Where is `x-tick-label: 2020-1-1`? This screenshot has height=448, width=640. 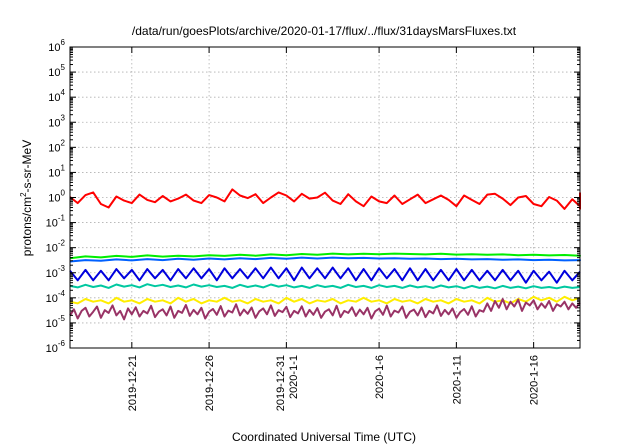
x-tick-label: 2020-1-1 is located at coordinates (294, 377).